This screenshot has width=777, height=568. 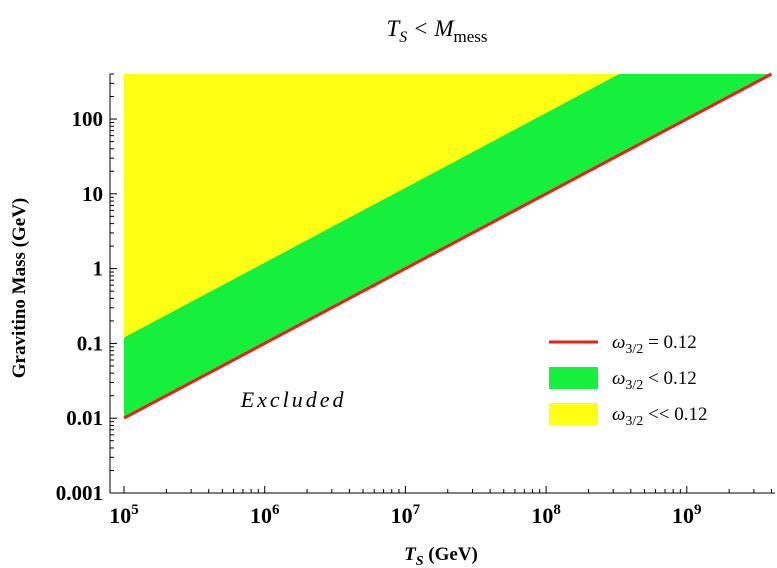 I want to click on x-label-main: T, so click(x=410, y=554).